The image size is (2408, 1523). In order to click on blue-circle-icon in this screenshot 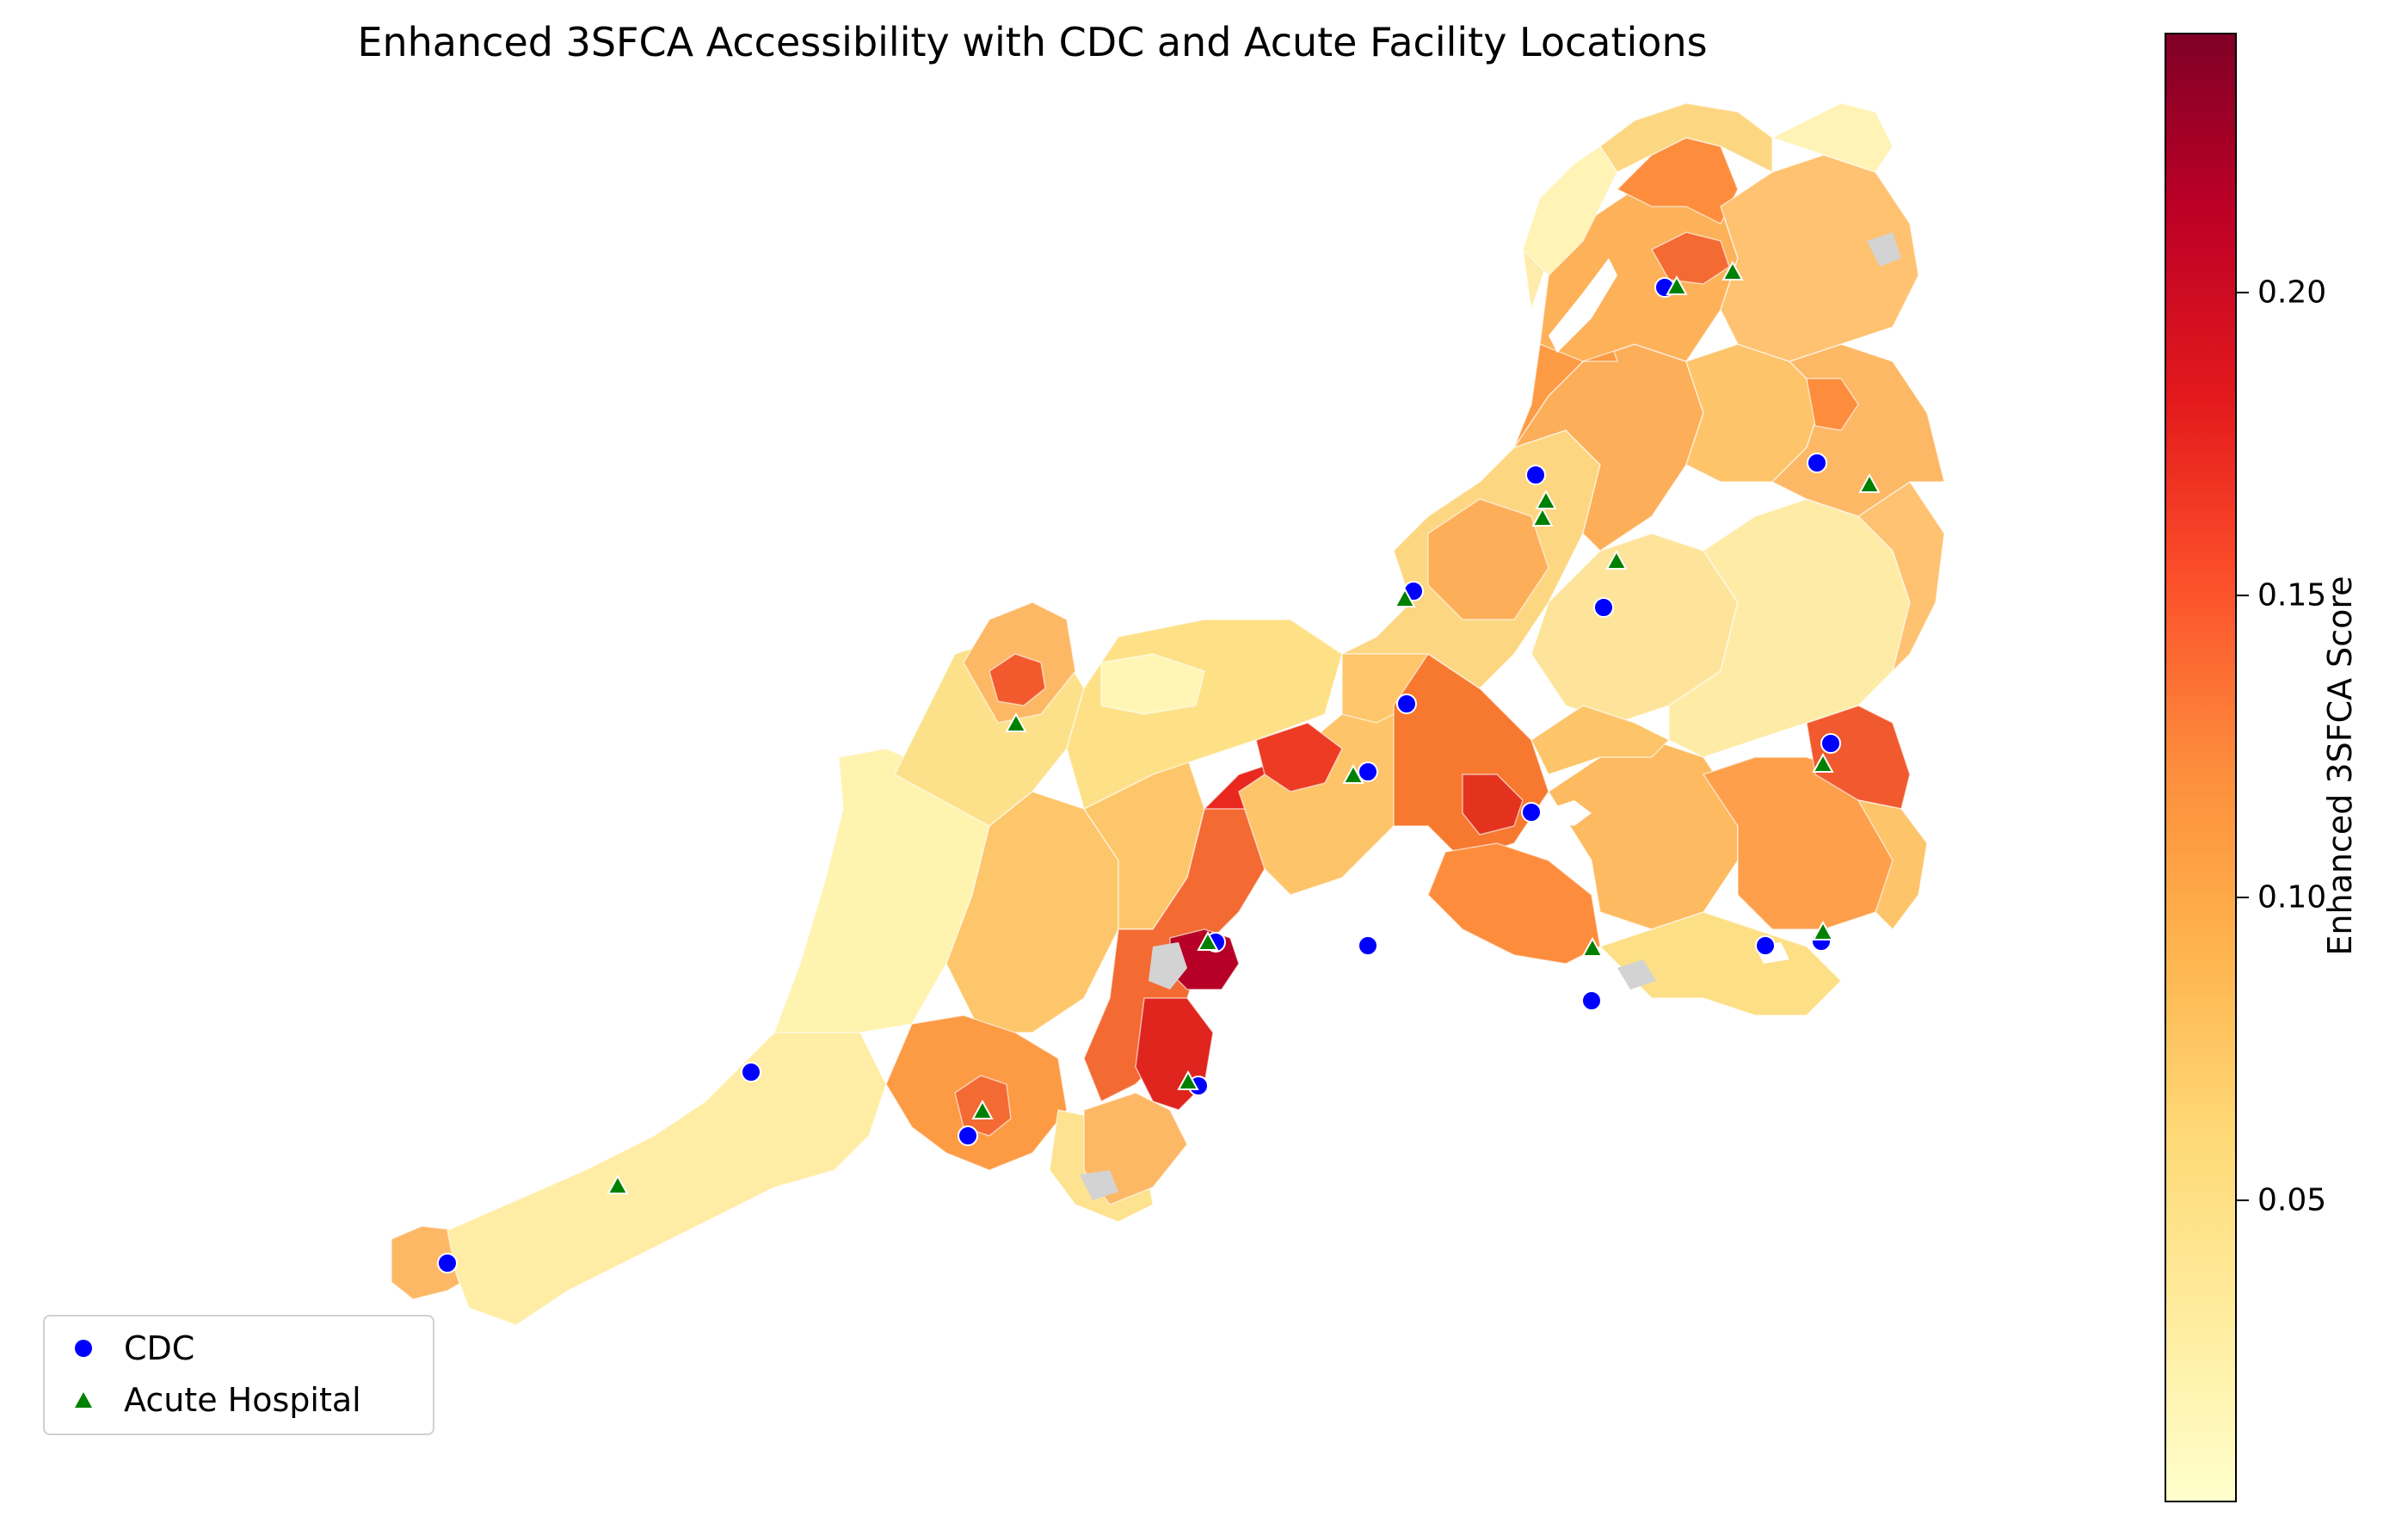, I will do `click(83, 1348)`.